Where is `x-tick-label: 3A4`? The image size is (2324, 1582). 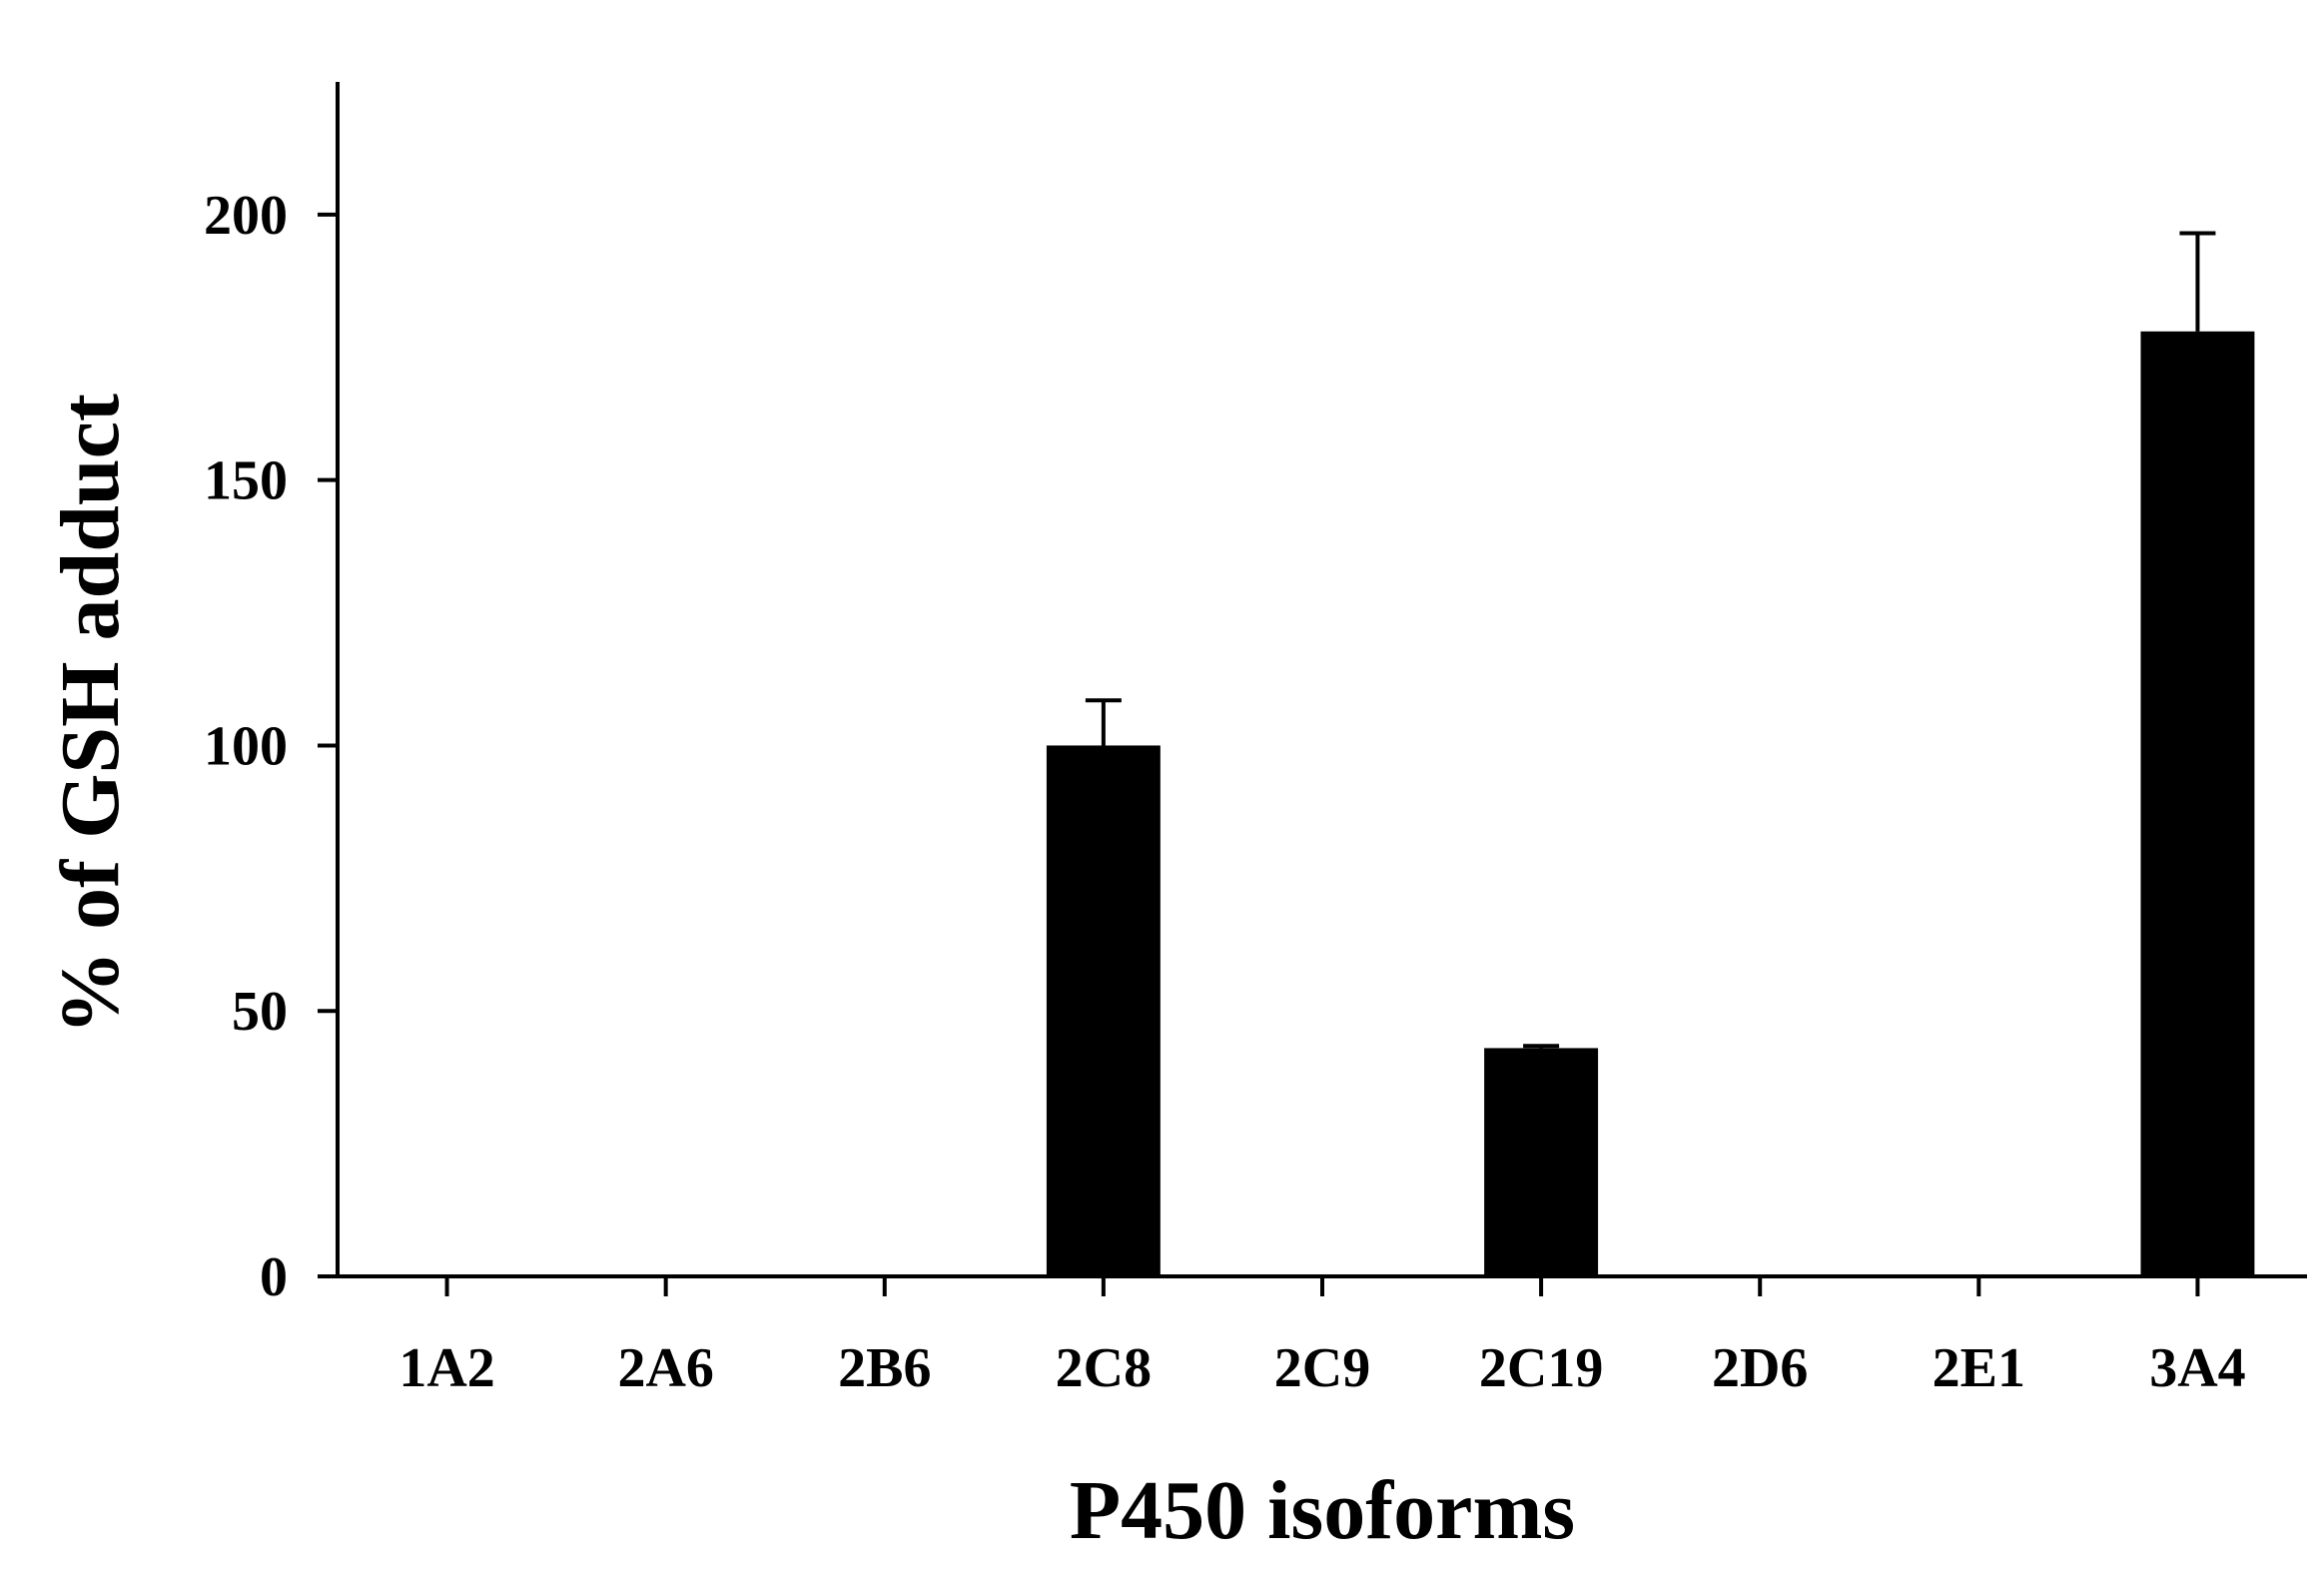 x-tick-label: 3A4 is located at coordinates (2197, 1368).